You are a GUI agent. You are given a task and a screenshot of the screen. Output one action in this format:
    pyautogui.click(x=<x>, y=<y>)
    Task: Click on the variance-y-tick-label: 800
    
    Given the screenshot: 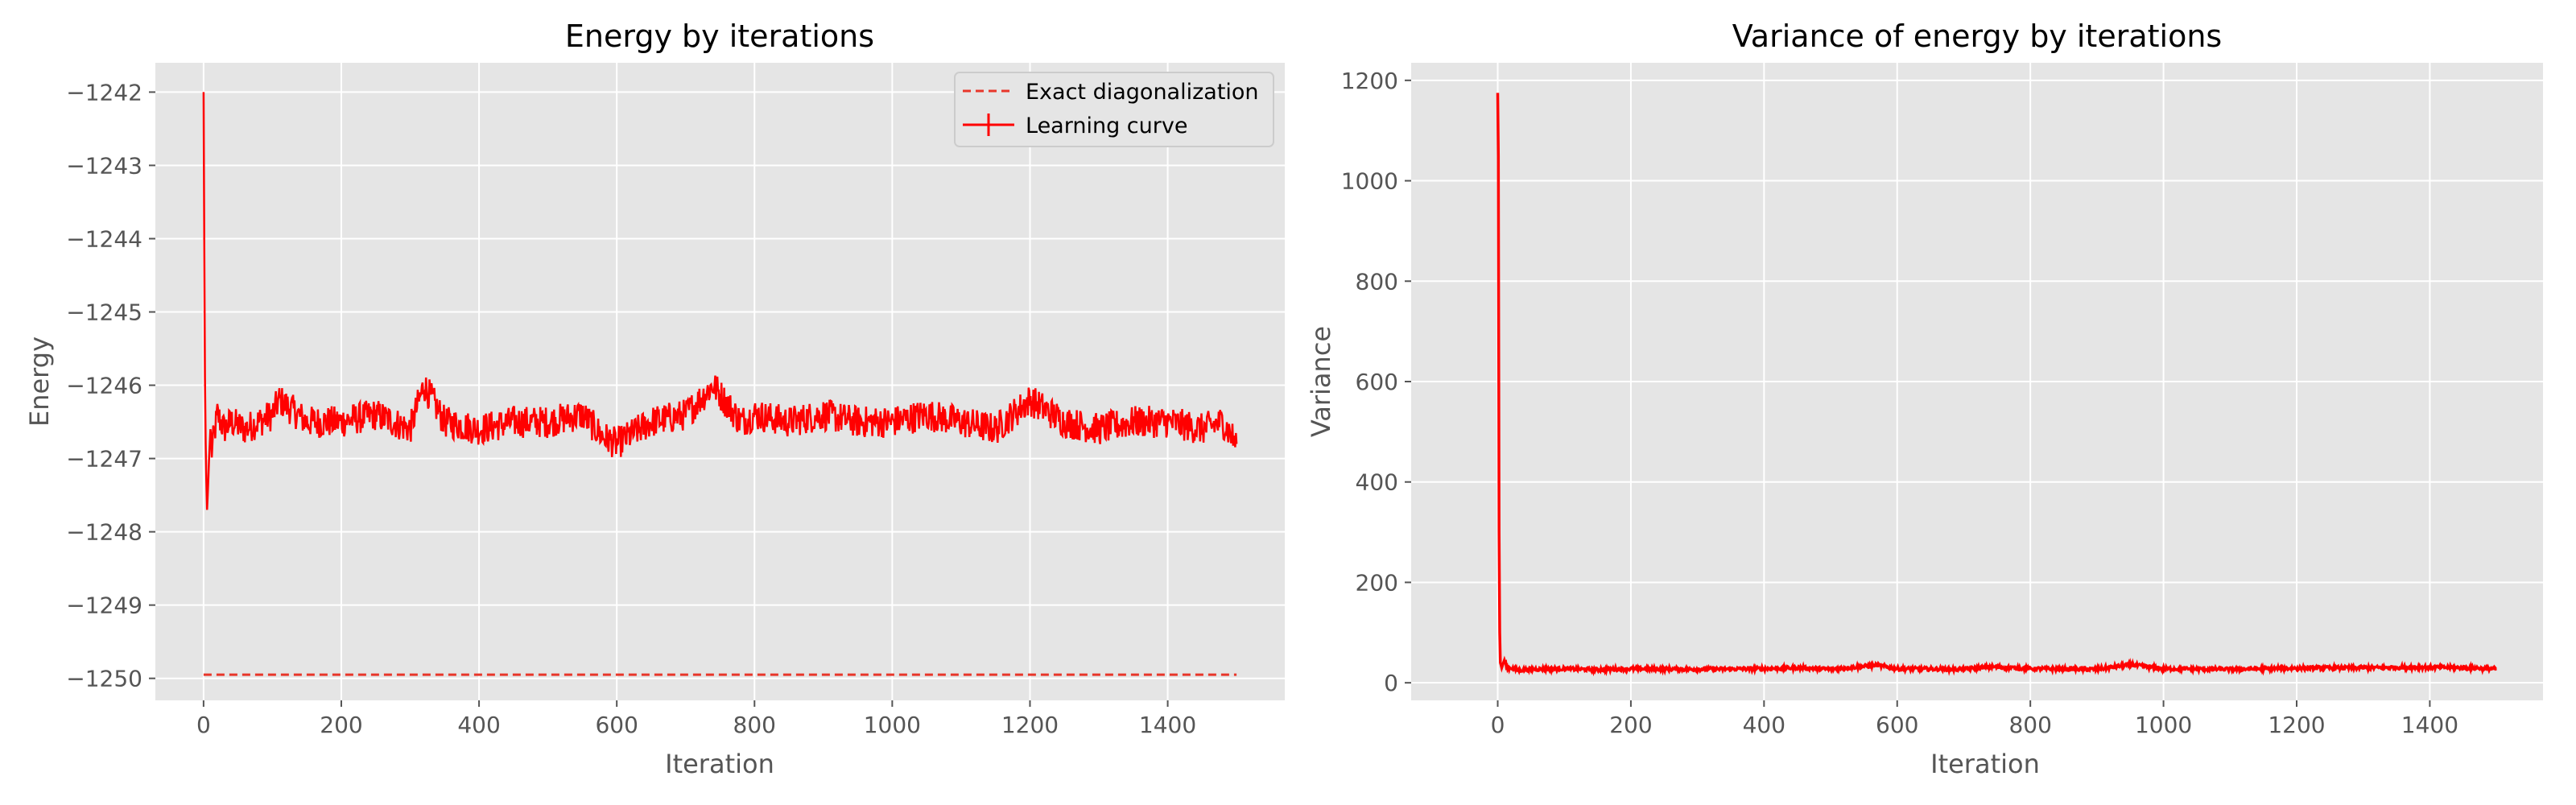 What is the action you would take?
    pyautogui.click(x=1377, y=281)
    